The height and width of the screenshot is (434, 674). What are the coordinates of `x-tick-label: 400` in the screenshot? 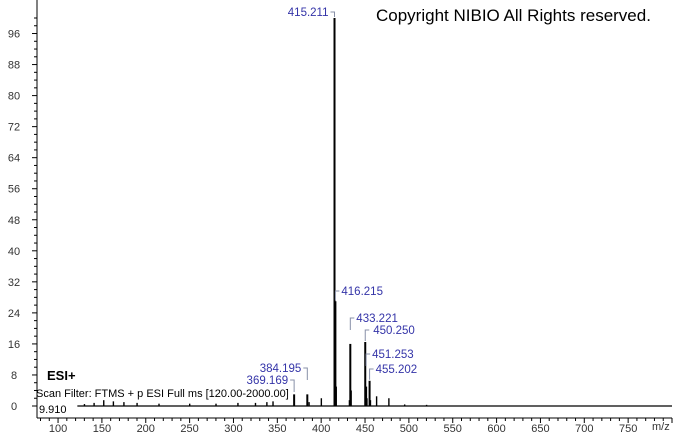 It's located at (321, 428).